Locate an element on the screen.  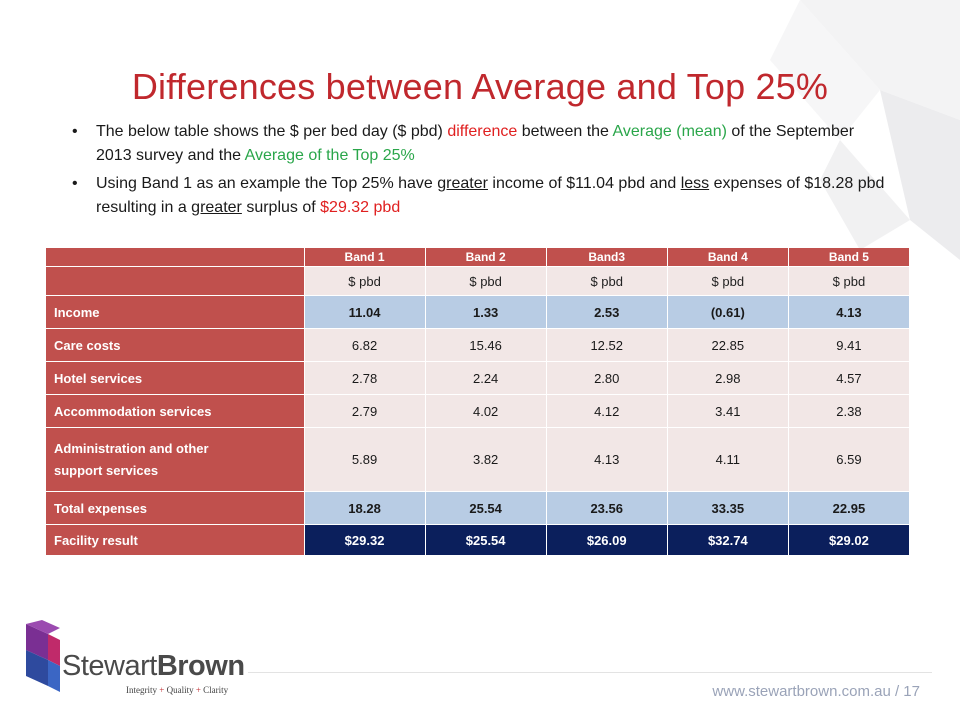
row-label-line: support services is located at coordinates (106, 470).